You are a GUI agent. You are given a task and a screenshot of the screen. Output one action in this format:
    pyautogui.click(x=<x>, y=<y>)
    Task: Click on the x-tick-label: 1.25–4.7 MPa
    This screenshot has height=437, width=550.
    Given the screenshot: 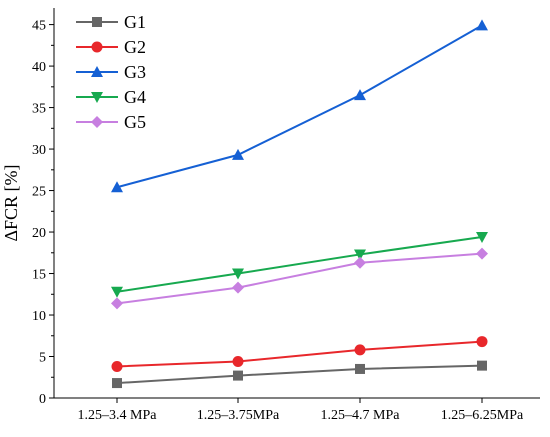 What is the action you would take?
    pyautogui.click(x=361, y=415)
    